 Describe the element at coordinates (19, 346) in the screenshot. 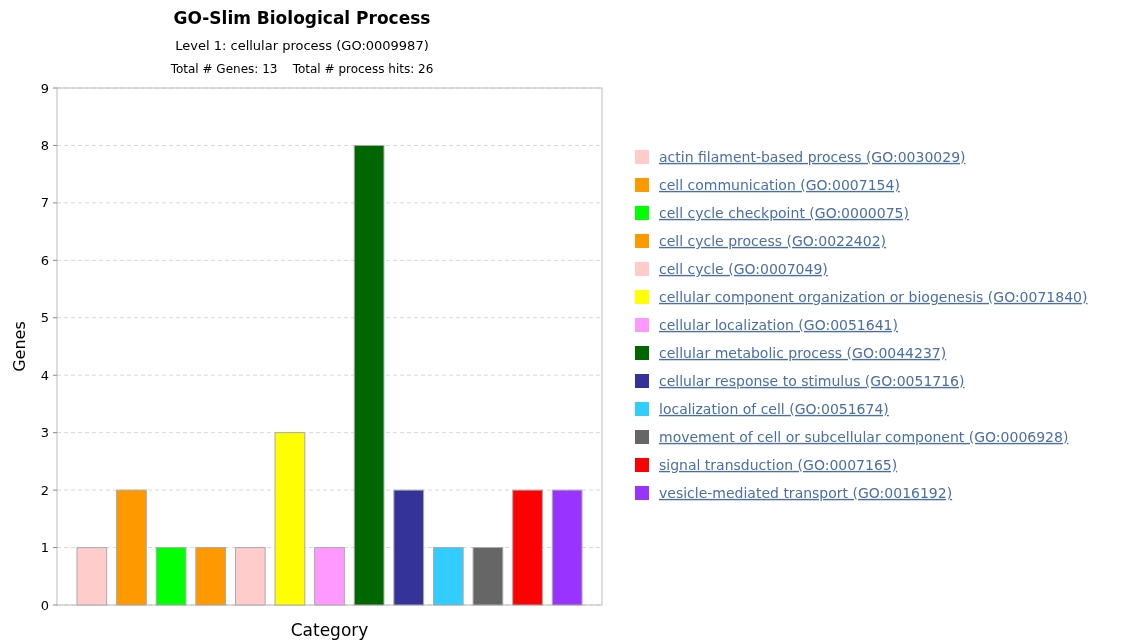

I see `y-axis-title: Genes` at that location.